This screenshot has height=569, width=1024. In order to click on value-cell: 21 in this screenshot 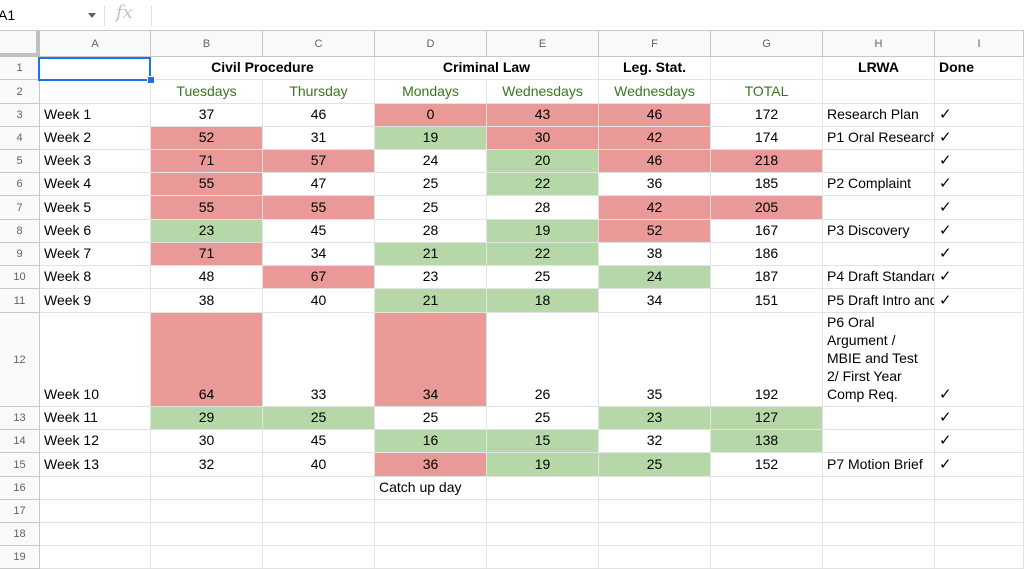, I will do `click(431, 301)`.